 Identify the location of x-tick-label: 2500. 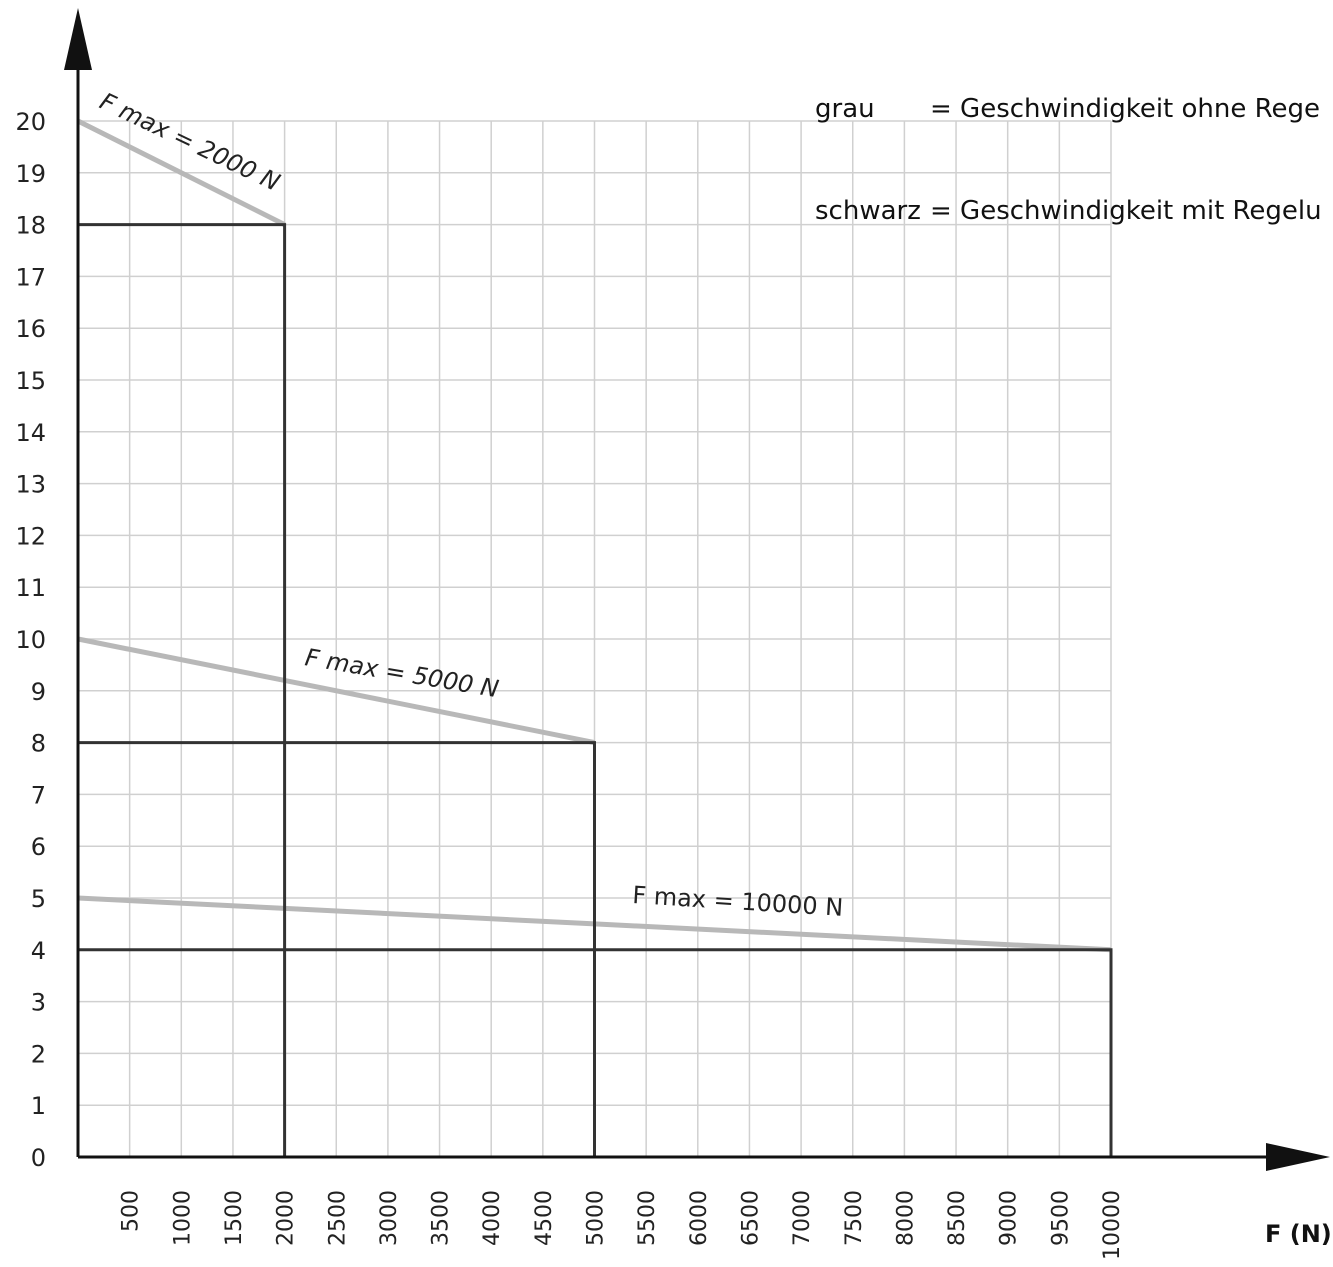
(337, 1218).